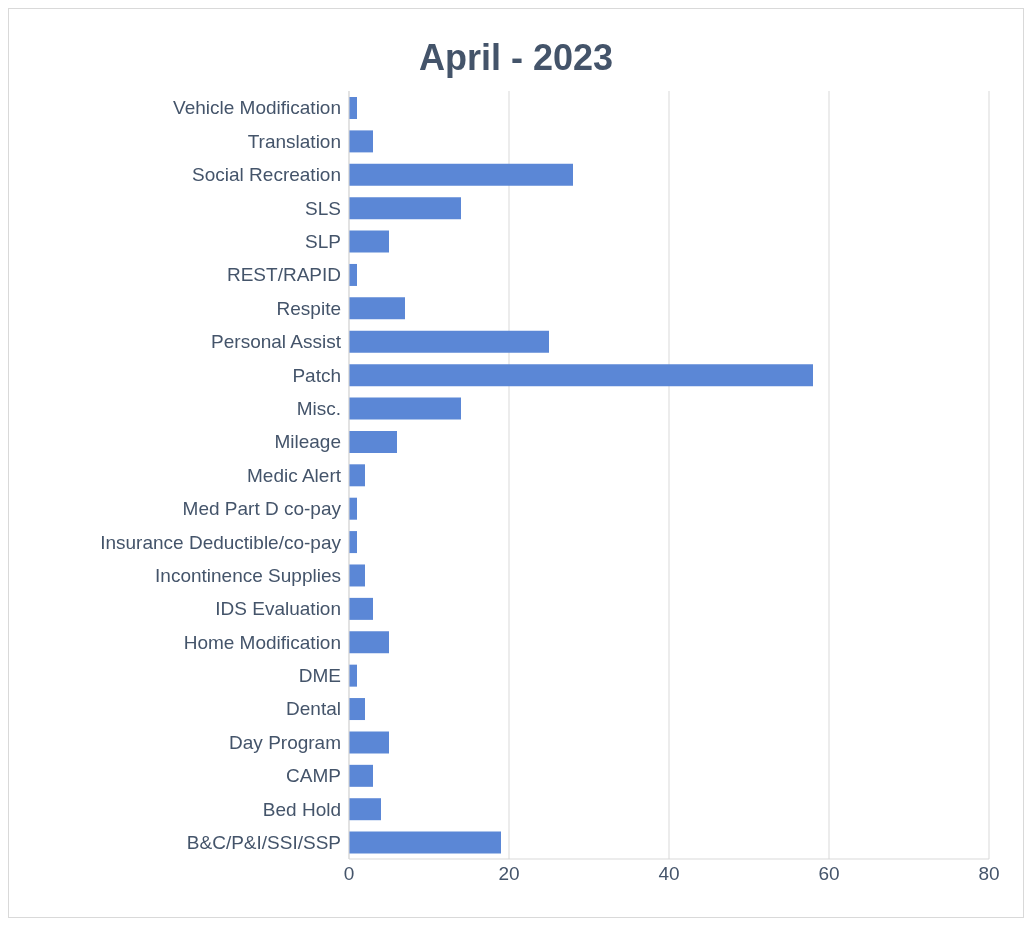 This screenshot has width=1032, height=926. I want to click on y-tick-label: Incontinence Supplies, so click(248, 575).